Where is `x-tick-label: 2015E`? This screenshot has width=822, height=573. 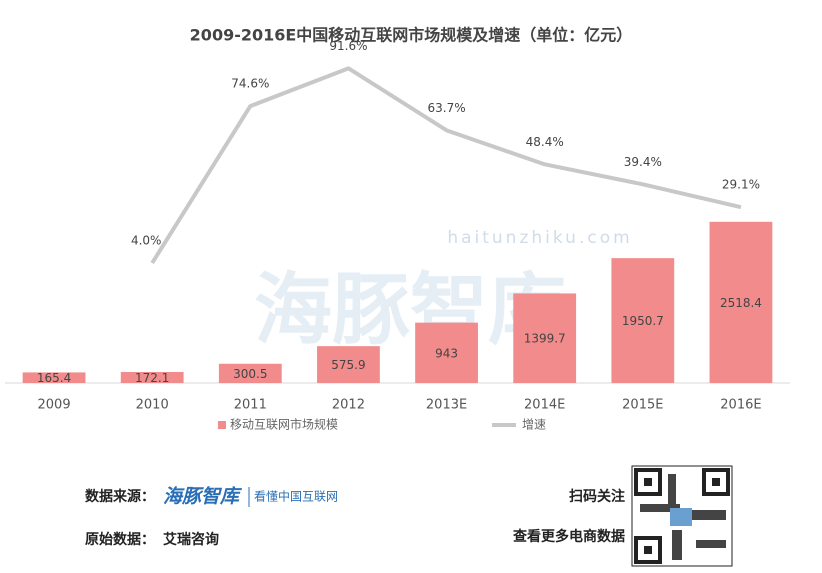 x-tick-label: 2015E is located at coordinates (642, 405).